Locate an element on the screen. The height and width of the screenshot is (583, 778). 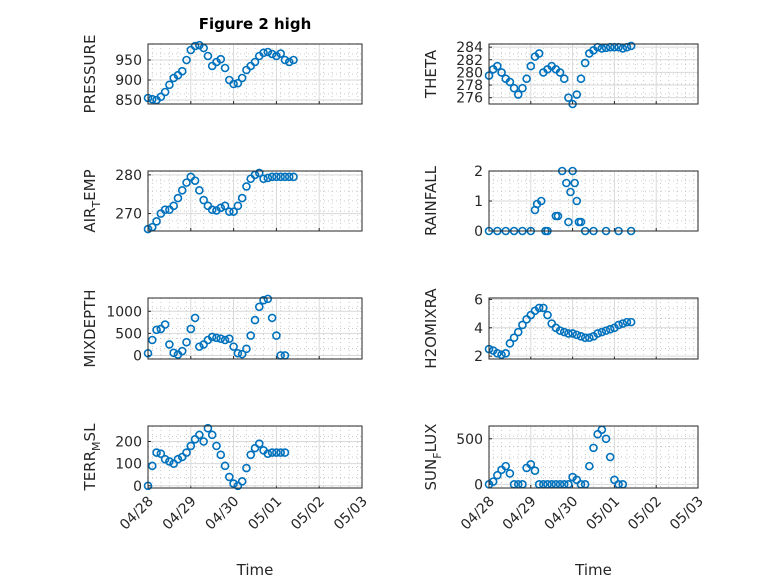
panel-7-ylabel: TERRMSL is located at coordinates (92, 457).